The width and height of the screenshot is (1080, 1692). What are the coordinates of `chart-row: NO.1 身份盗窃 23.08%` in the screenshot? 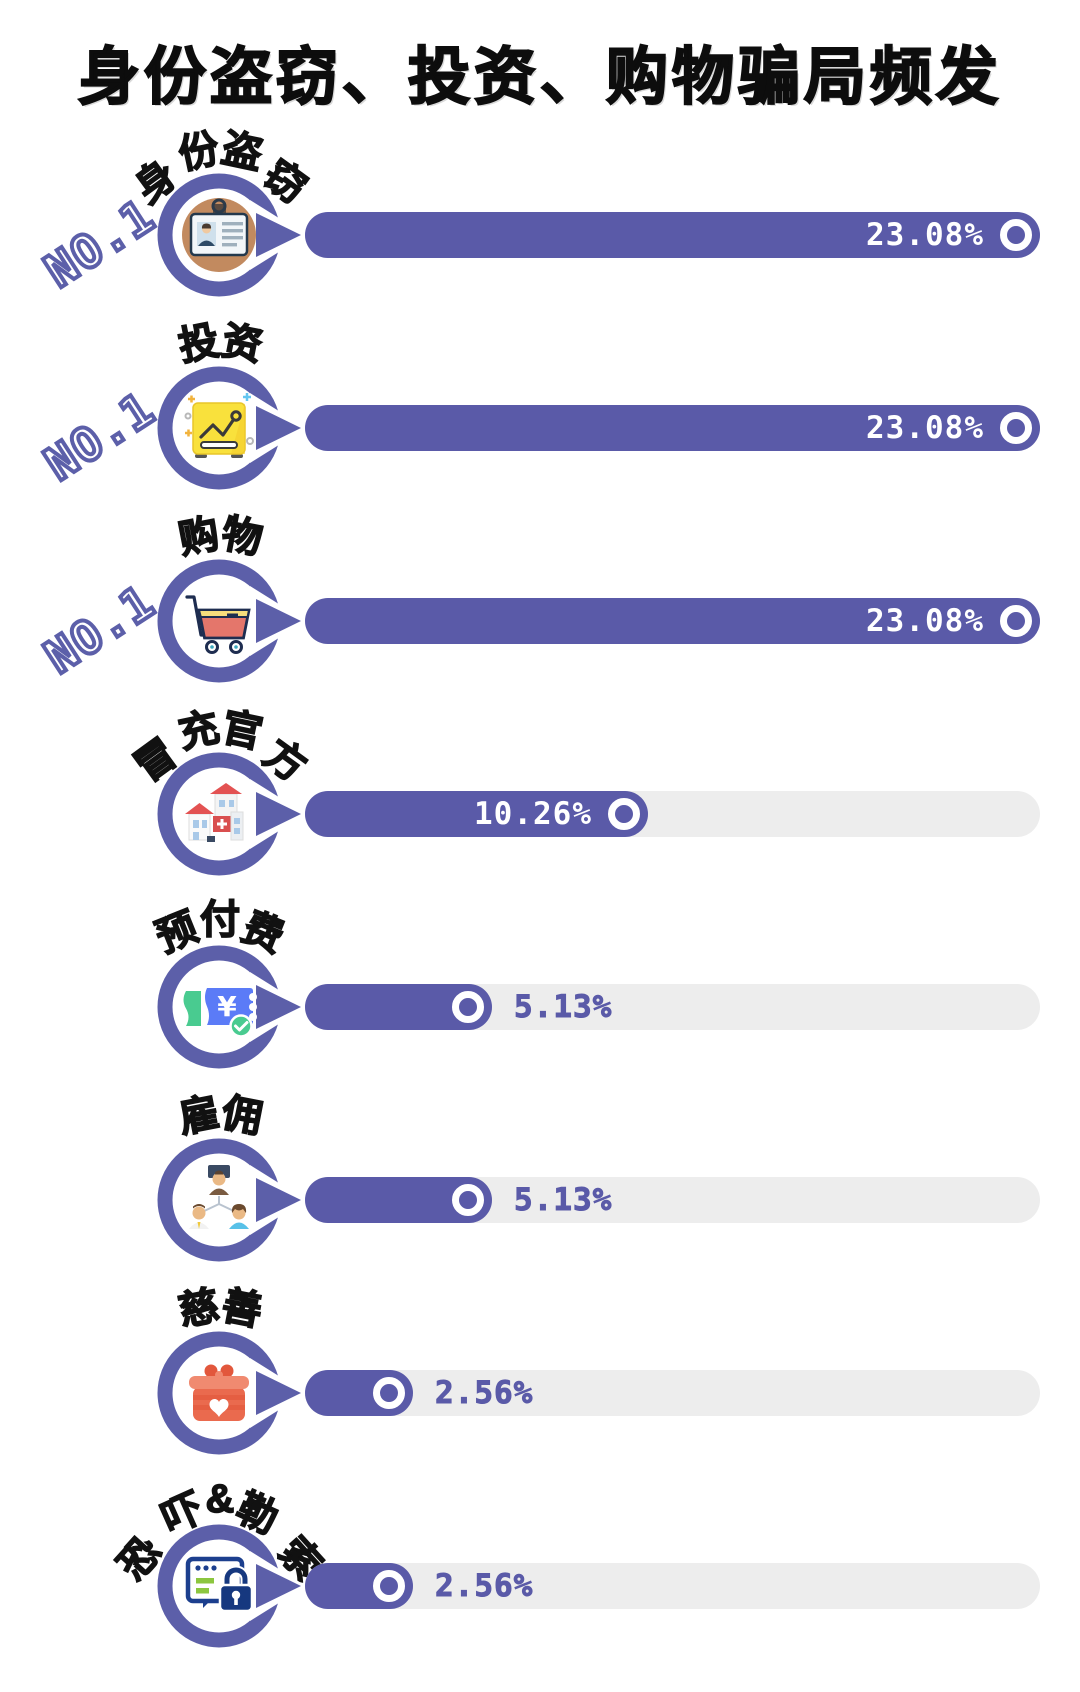 It's located at (540, 216).